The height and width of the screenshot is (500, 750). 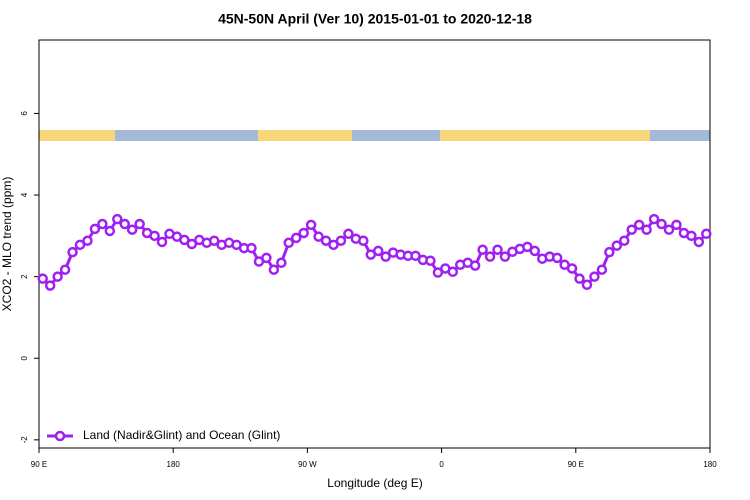 I want to click on y-tick-label: 4, so click(x=24, y=194).